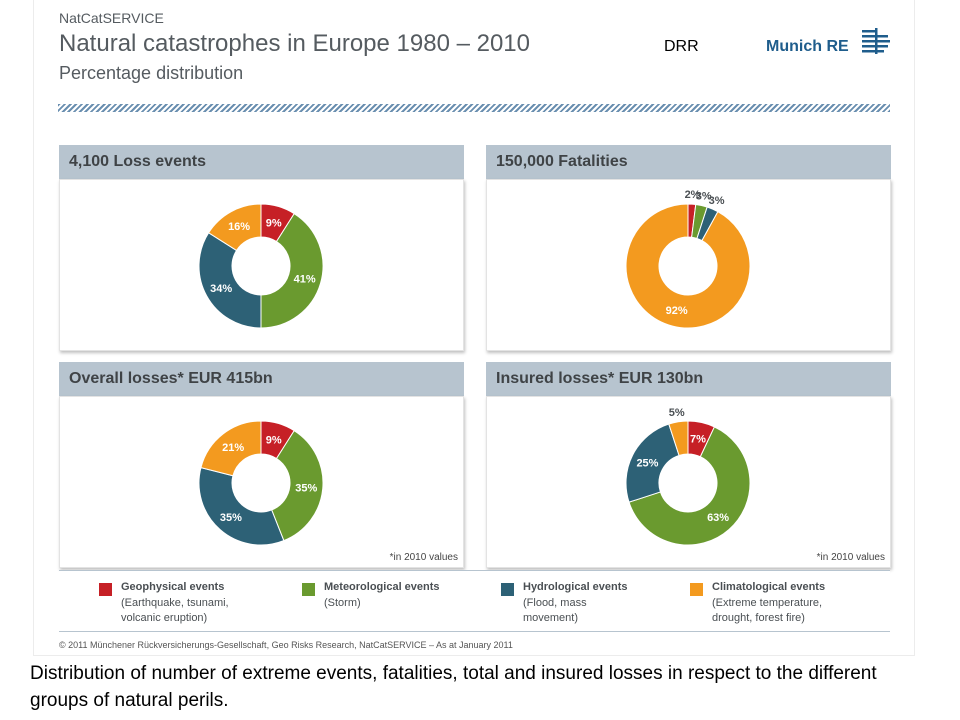 The width and height of the screenshot is (960, 720). I want to click on legend-swatch-hydrological, so click(507, 589).